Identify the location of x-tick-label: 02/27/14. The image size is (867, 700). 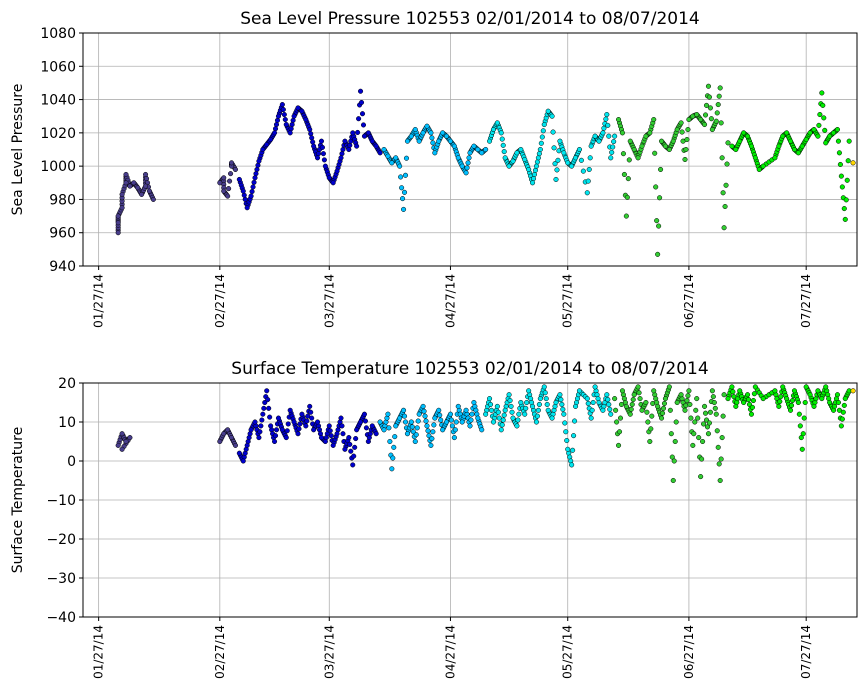
(220, 652).